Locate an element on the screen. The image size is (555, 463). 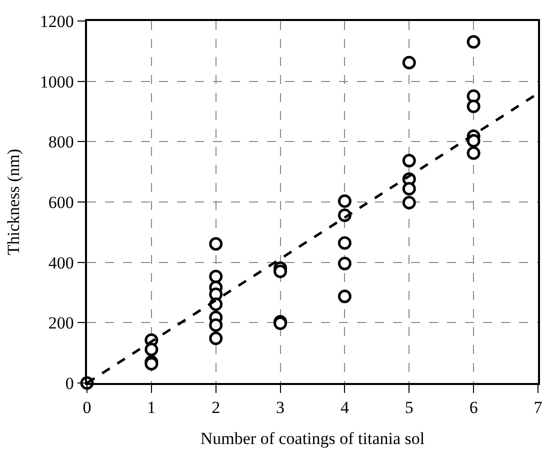
y-tick-label: 1200 is located at coordinates (57, 21).